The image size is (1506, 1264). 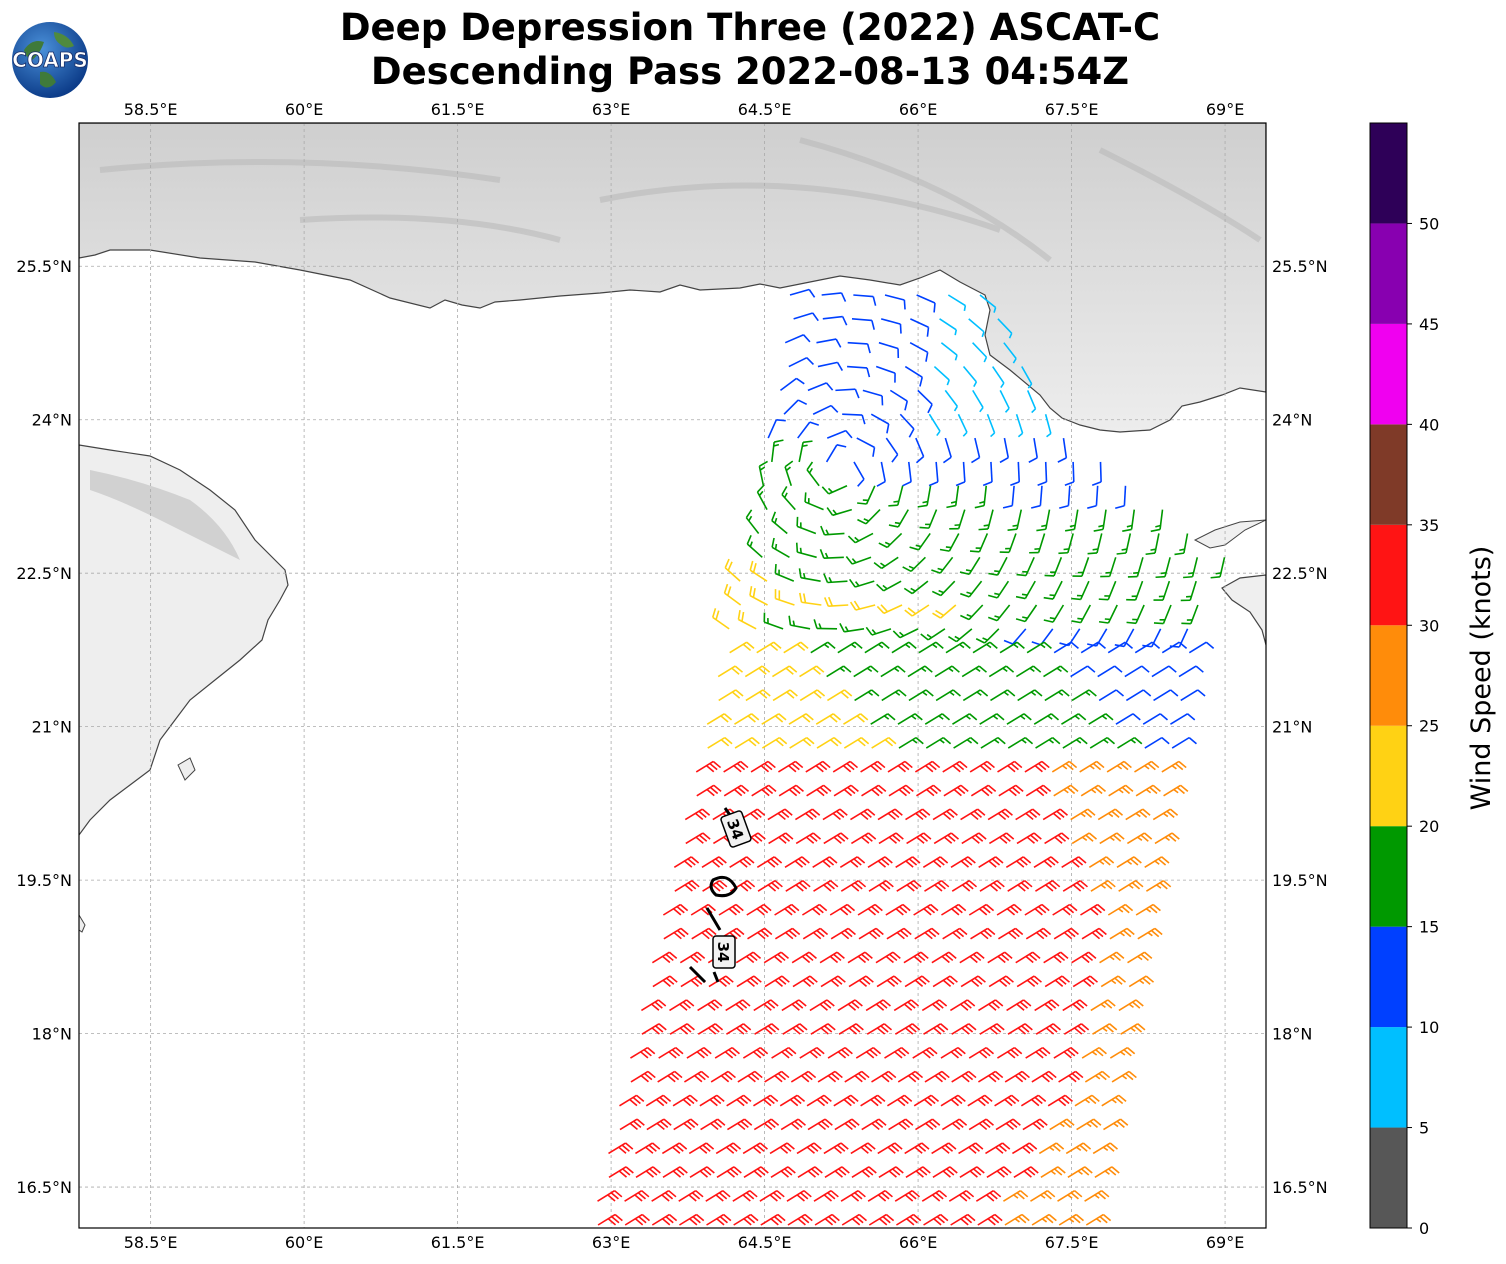 I want to click on lat-tick-right: 25.5°N, so click(x=1300, y=266).